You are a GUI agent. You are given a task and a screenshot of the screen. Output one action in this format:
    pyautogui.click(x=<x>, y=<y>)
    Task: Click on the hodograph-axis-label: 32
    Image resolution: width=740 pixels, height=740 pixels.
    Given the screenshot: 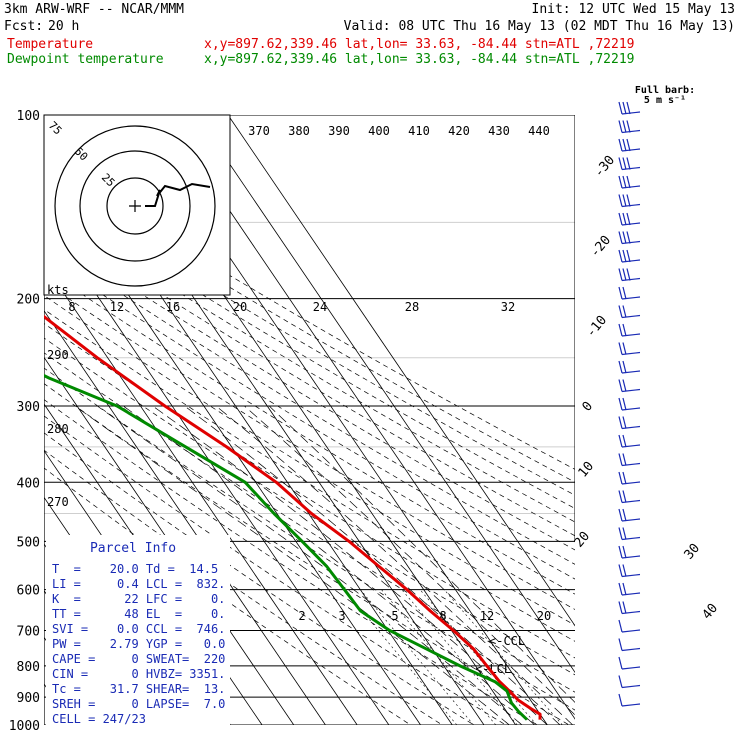 What is the action you would take?
    pyautogui.click(x=508, y=307)
    